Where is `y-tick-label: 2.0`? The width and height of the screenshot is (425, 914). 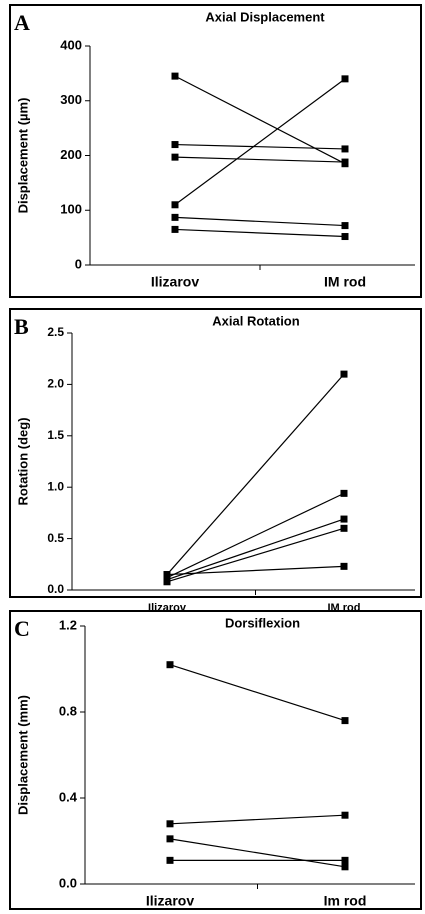
y-tick-label: 2.0 is located at coordinates (55, 384).